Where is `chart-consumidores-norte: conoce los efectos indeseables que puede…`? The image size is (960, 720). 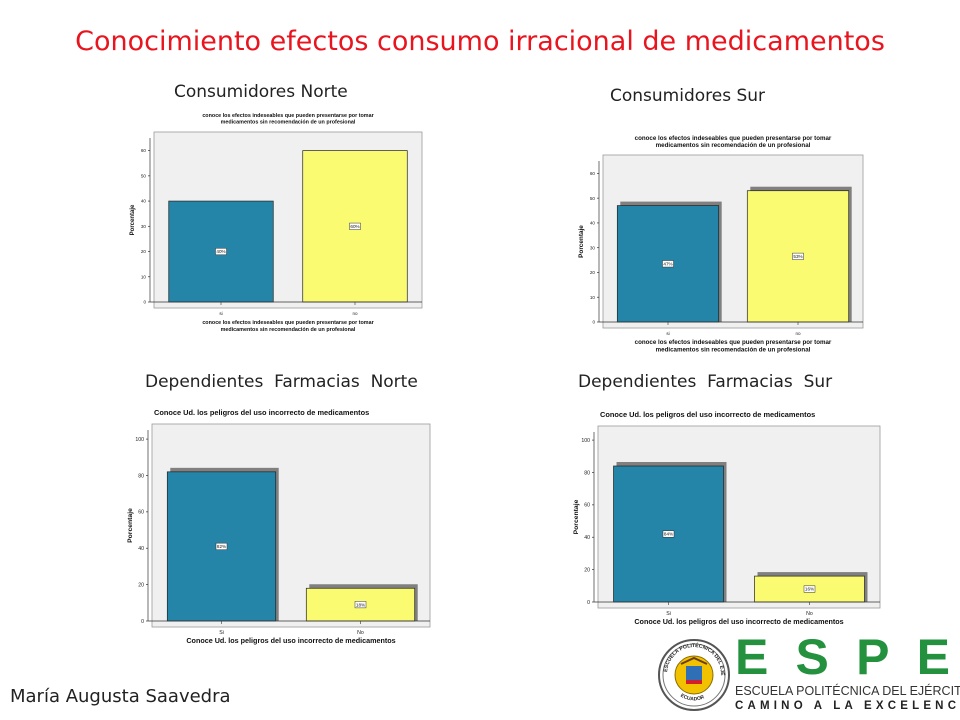 chart-consumidores-norte: conoce los efectos indeseables que puede… is located at coordinates (276, 223).